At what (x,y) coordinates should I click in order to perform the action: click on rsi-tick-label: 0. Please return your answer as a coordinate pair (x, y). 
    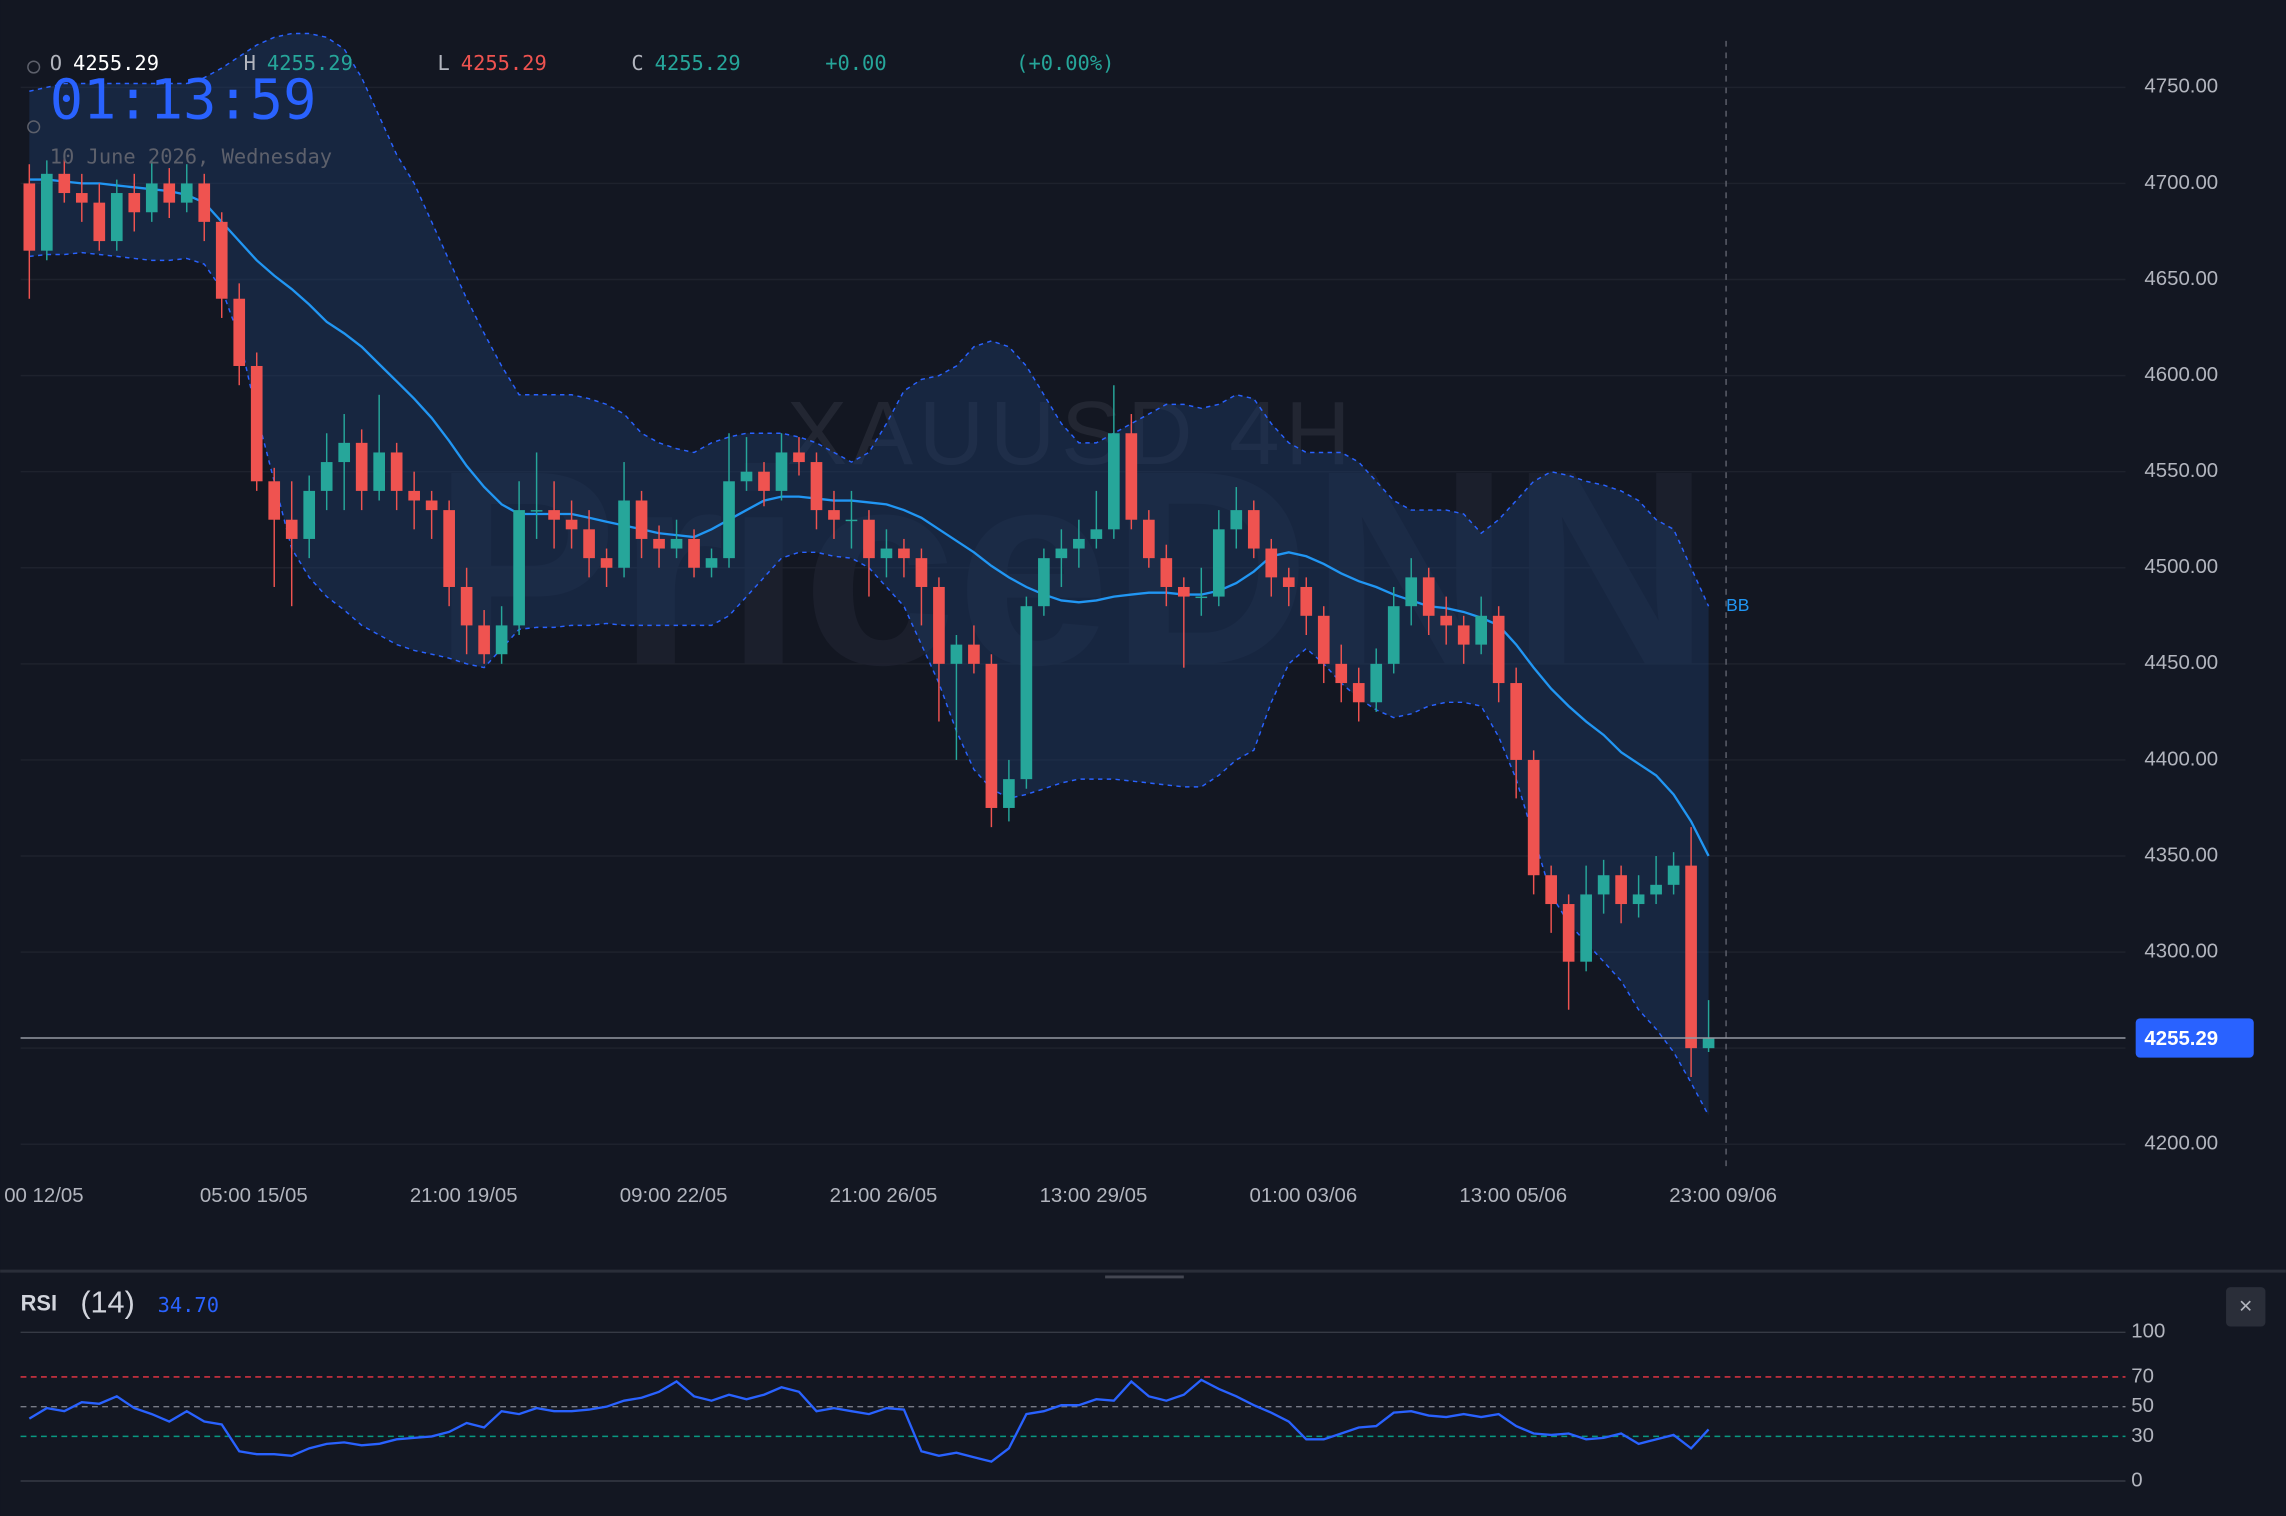
    Looking at the image, I should click on (2136, 1480).